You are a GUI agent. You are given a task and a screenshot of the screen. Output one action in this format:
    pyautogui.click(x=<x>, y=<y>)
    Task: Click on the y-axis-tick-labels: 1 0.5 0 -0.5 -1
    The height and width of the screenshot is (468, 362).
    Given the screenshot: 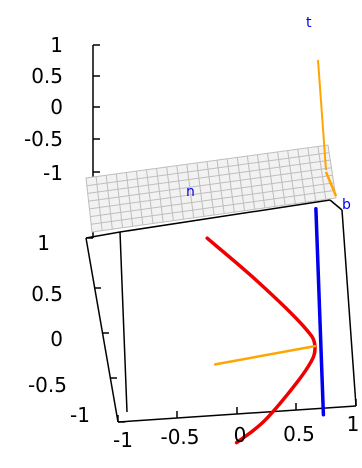 What is the action you would take?
    pyautogui.click(x=59, y=329)
    